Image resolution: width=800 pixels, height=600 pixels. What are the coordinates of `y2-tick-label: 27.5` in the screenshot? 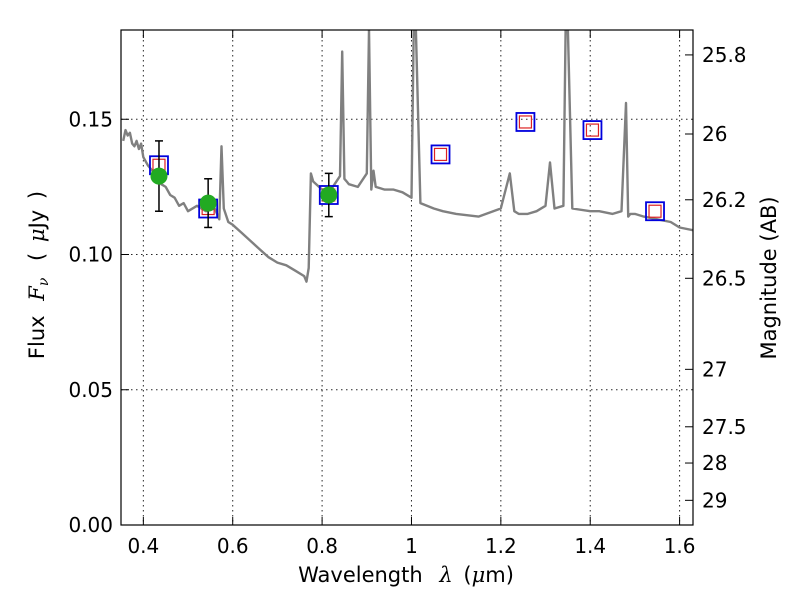 It's located at (724, 427).